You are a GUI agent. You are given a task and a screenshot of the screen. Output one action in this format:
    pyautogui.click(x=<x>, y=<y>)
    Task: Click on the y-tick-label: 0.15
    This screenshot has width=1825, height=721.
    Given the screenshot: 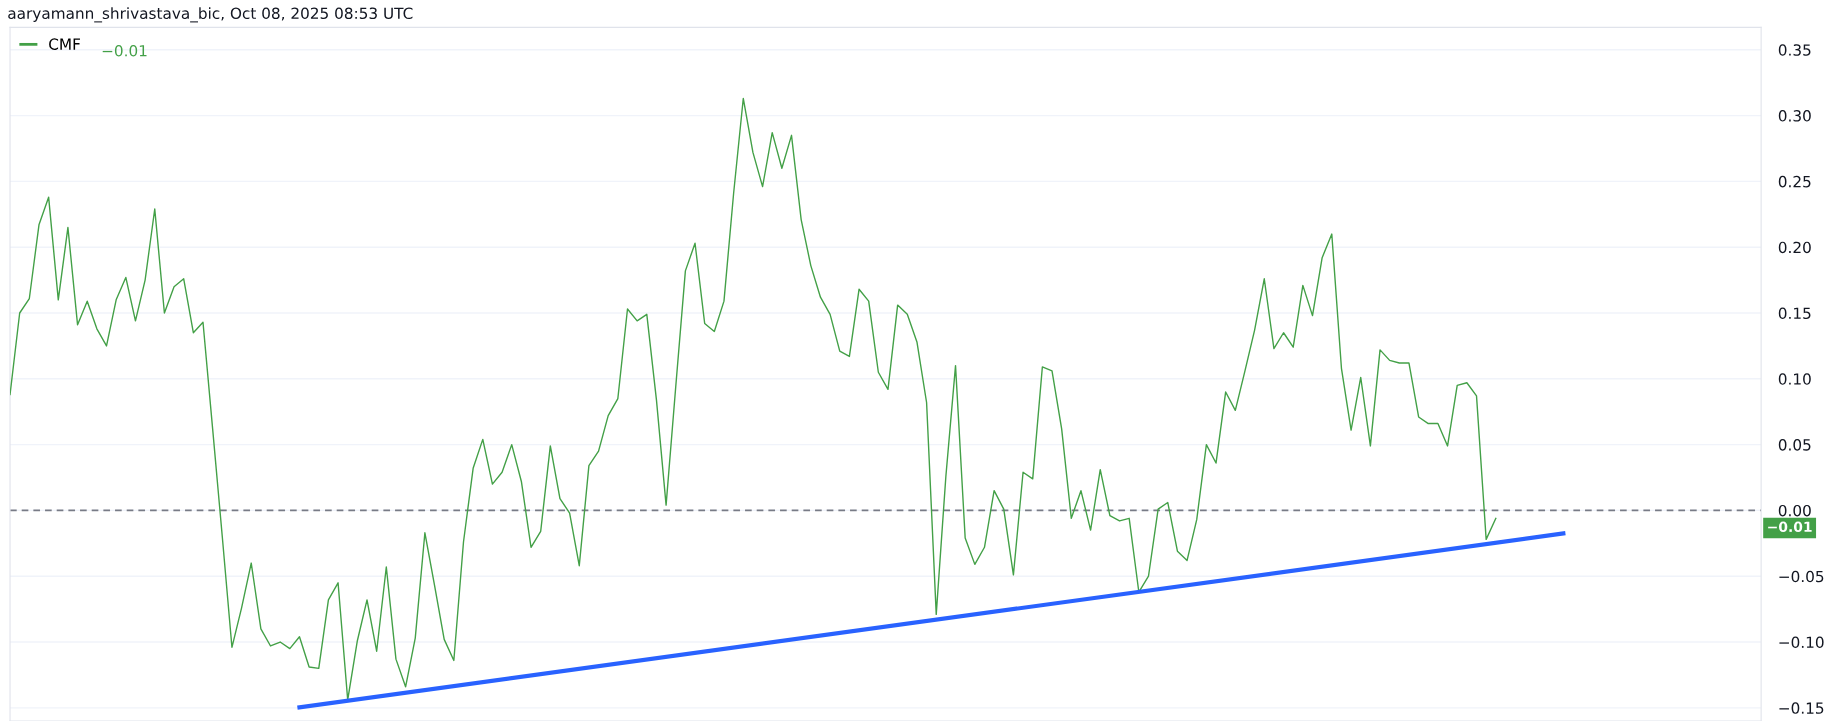 What is the action you would take?
    pyautogui.click(x=1794, y=313)
    